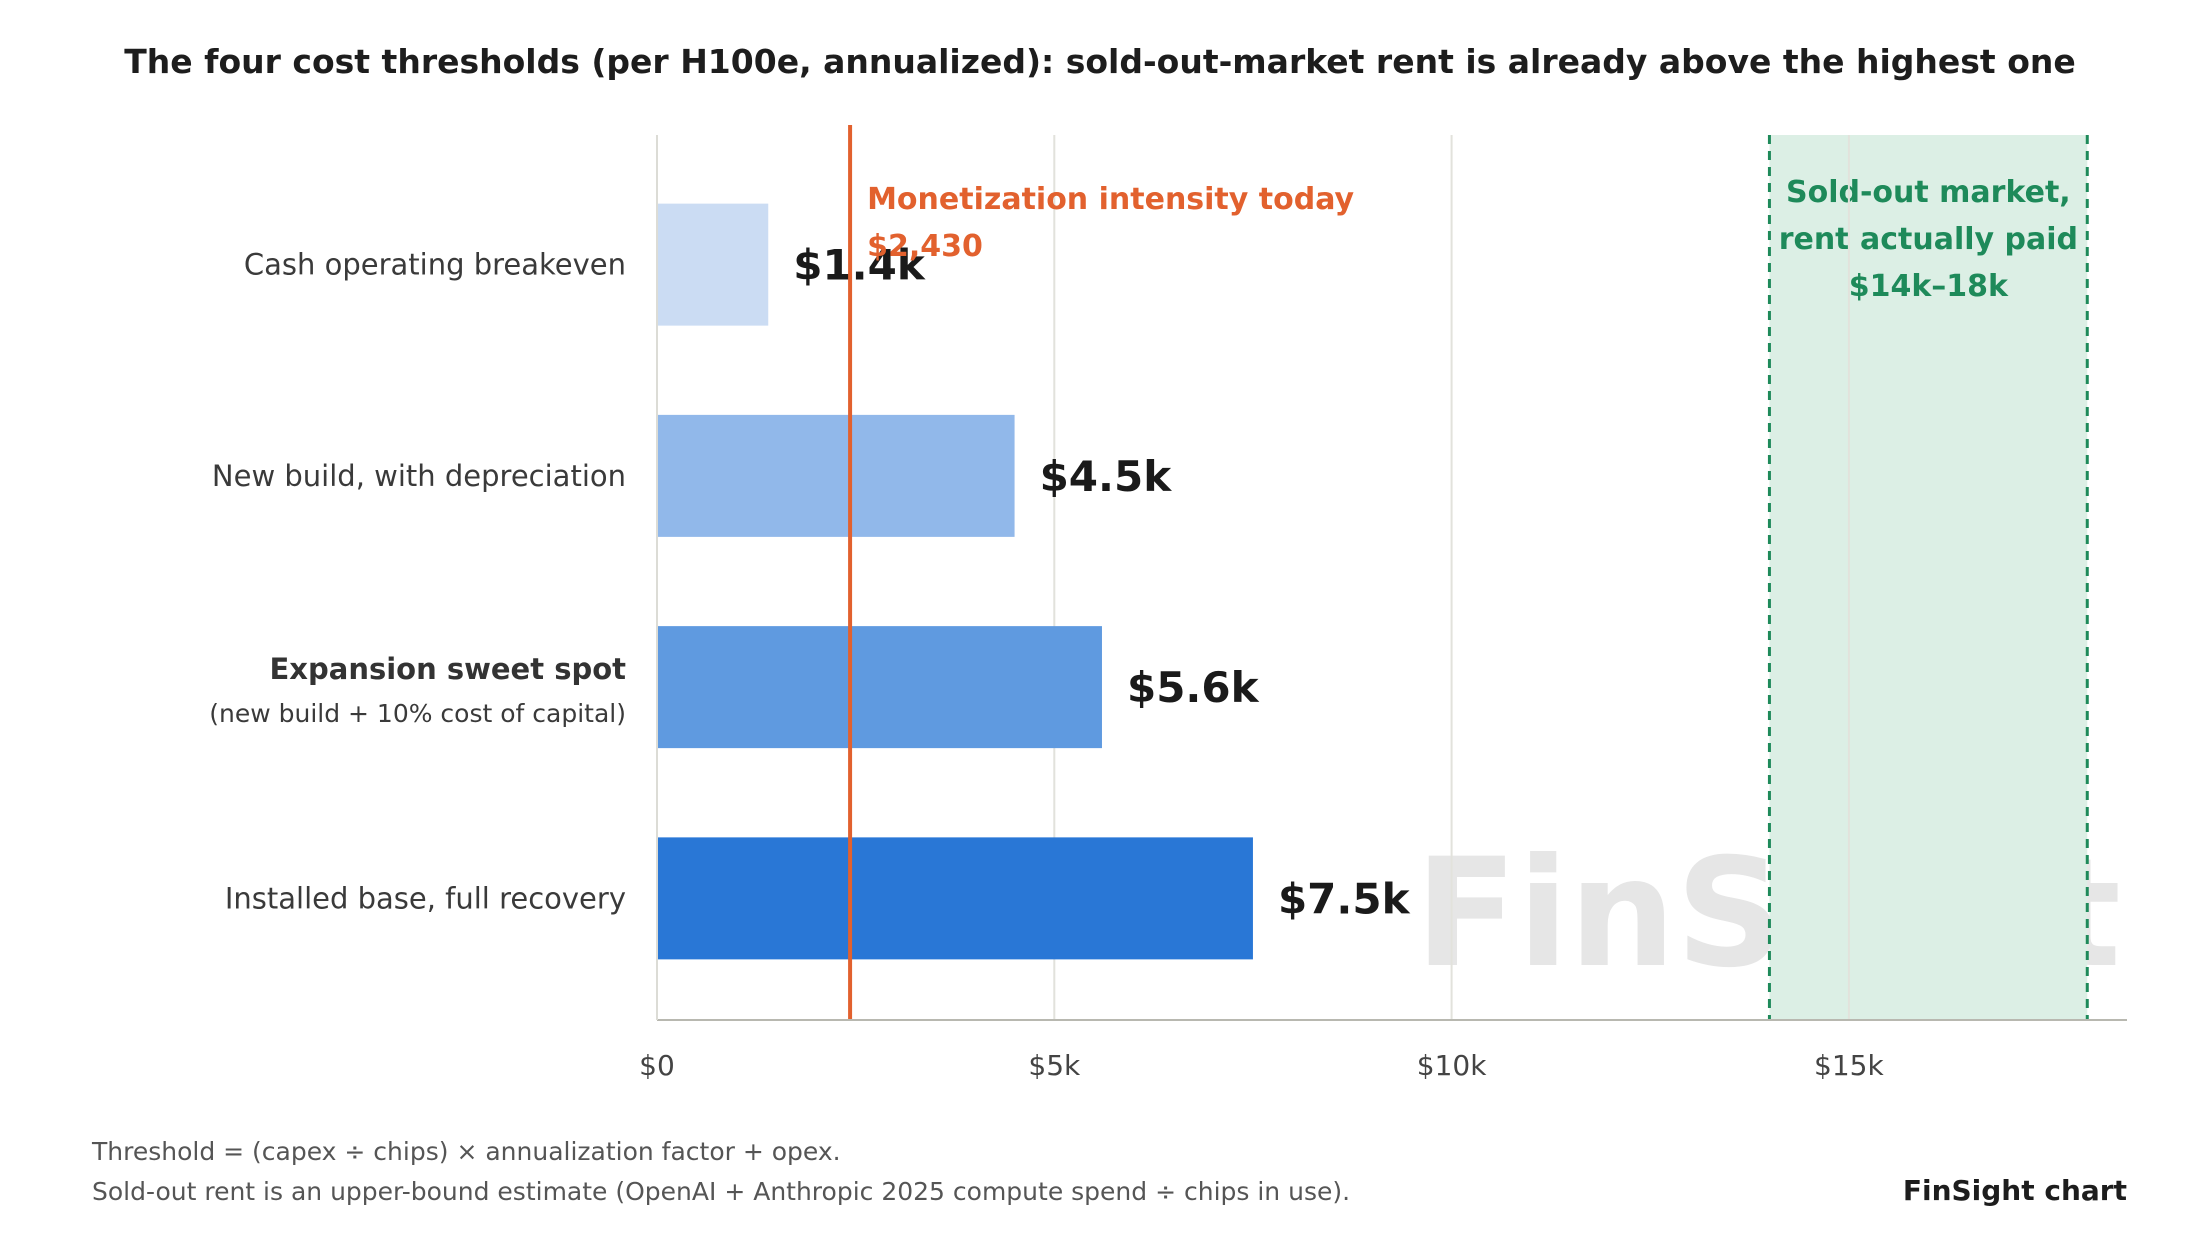 The height and width of the screenshot is (1242, 2200). I want to click on bar-value-label: $7.5k, so click(1344, 898).